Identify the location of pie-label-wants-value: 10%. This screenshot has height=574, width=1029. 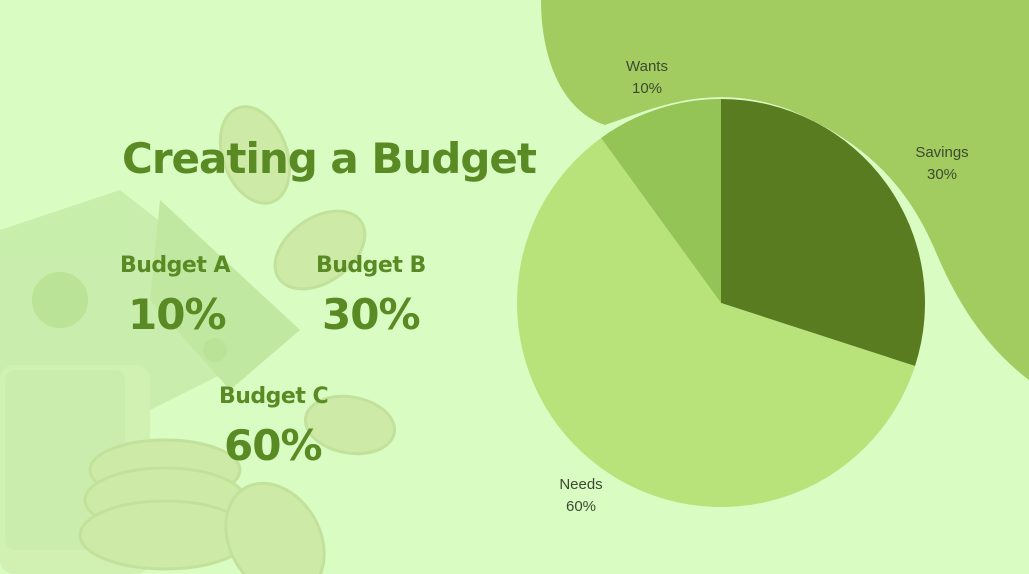
(647, 88).